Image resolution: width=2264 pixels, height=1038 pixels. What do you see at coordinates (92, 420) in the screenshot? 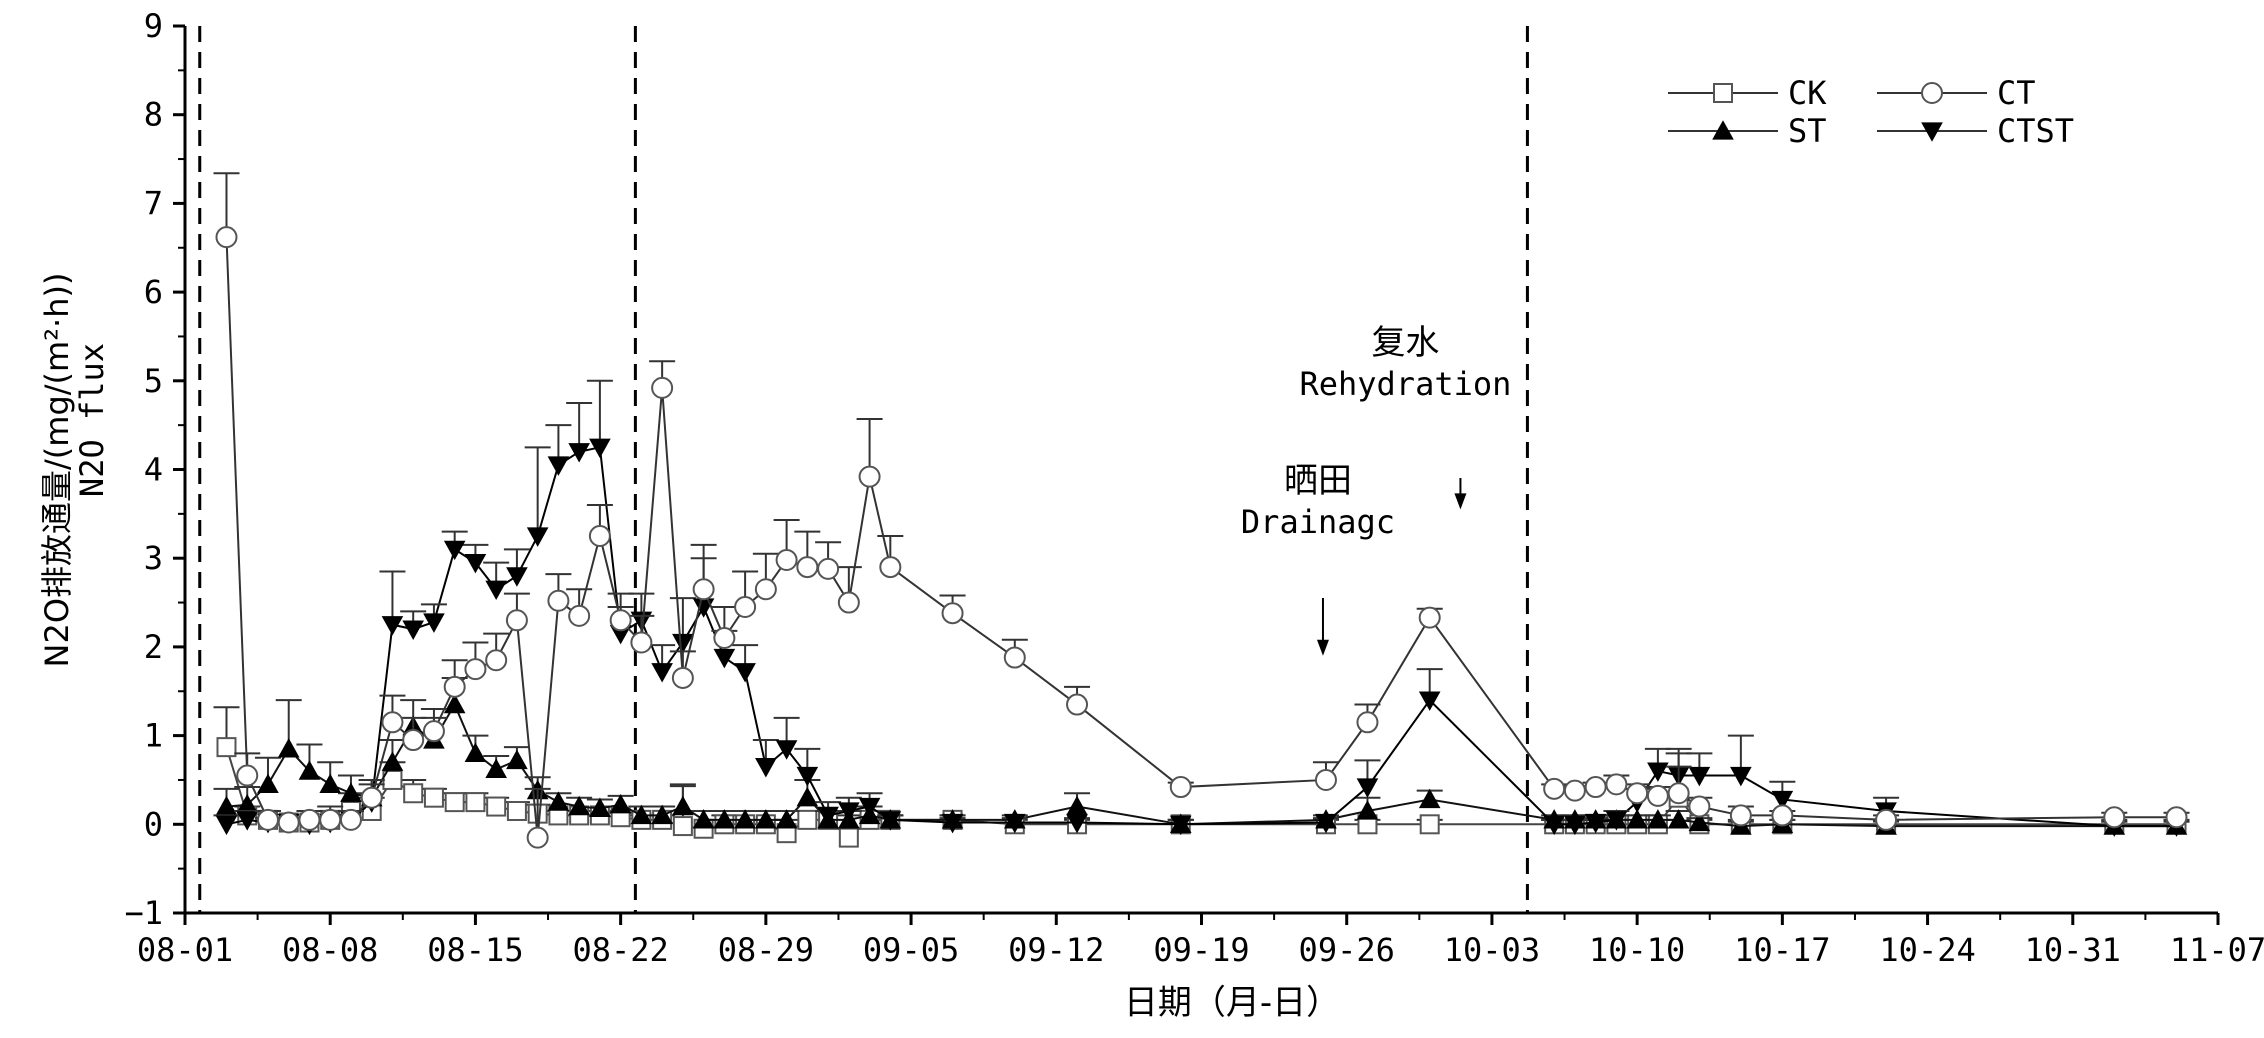
I see `y-axis-subtitle: N2O flux` at bounding box center [92, 420].